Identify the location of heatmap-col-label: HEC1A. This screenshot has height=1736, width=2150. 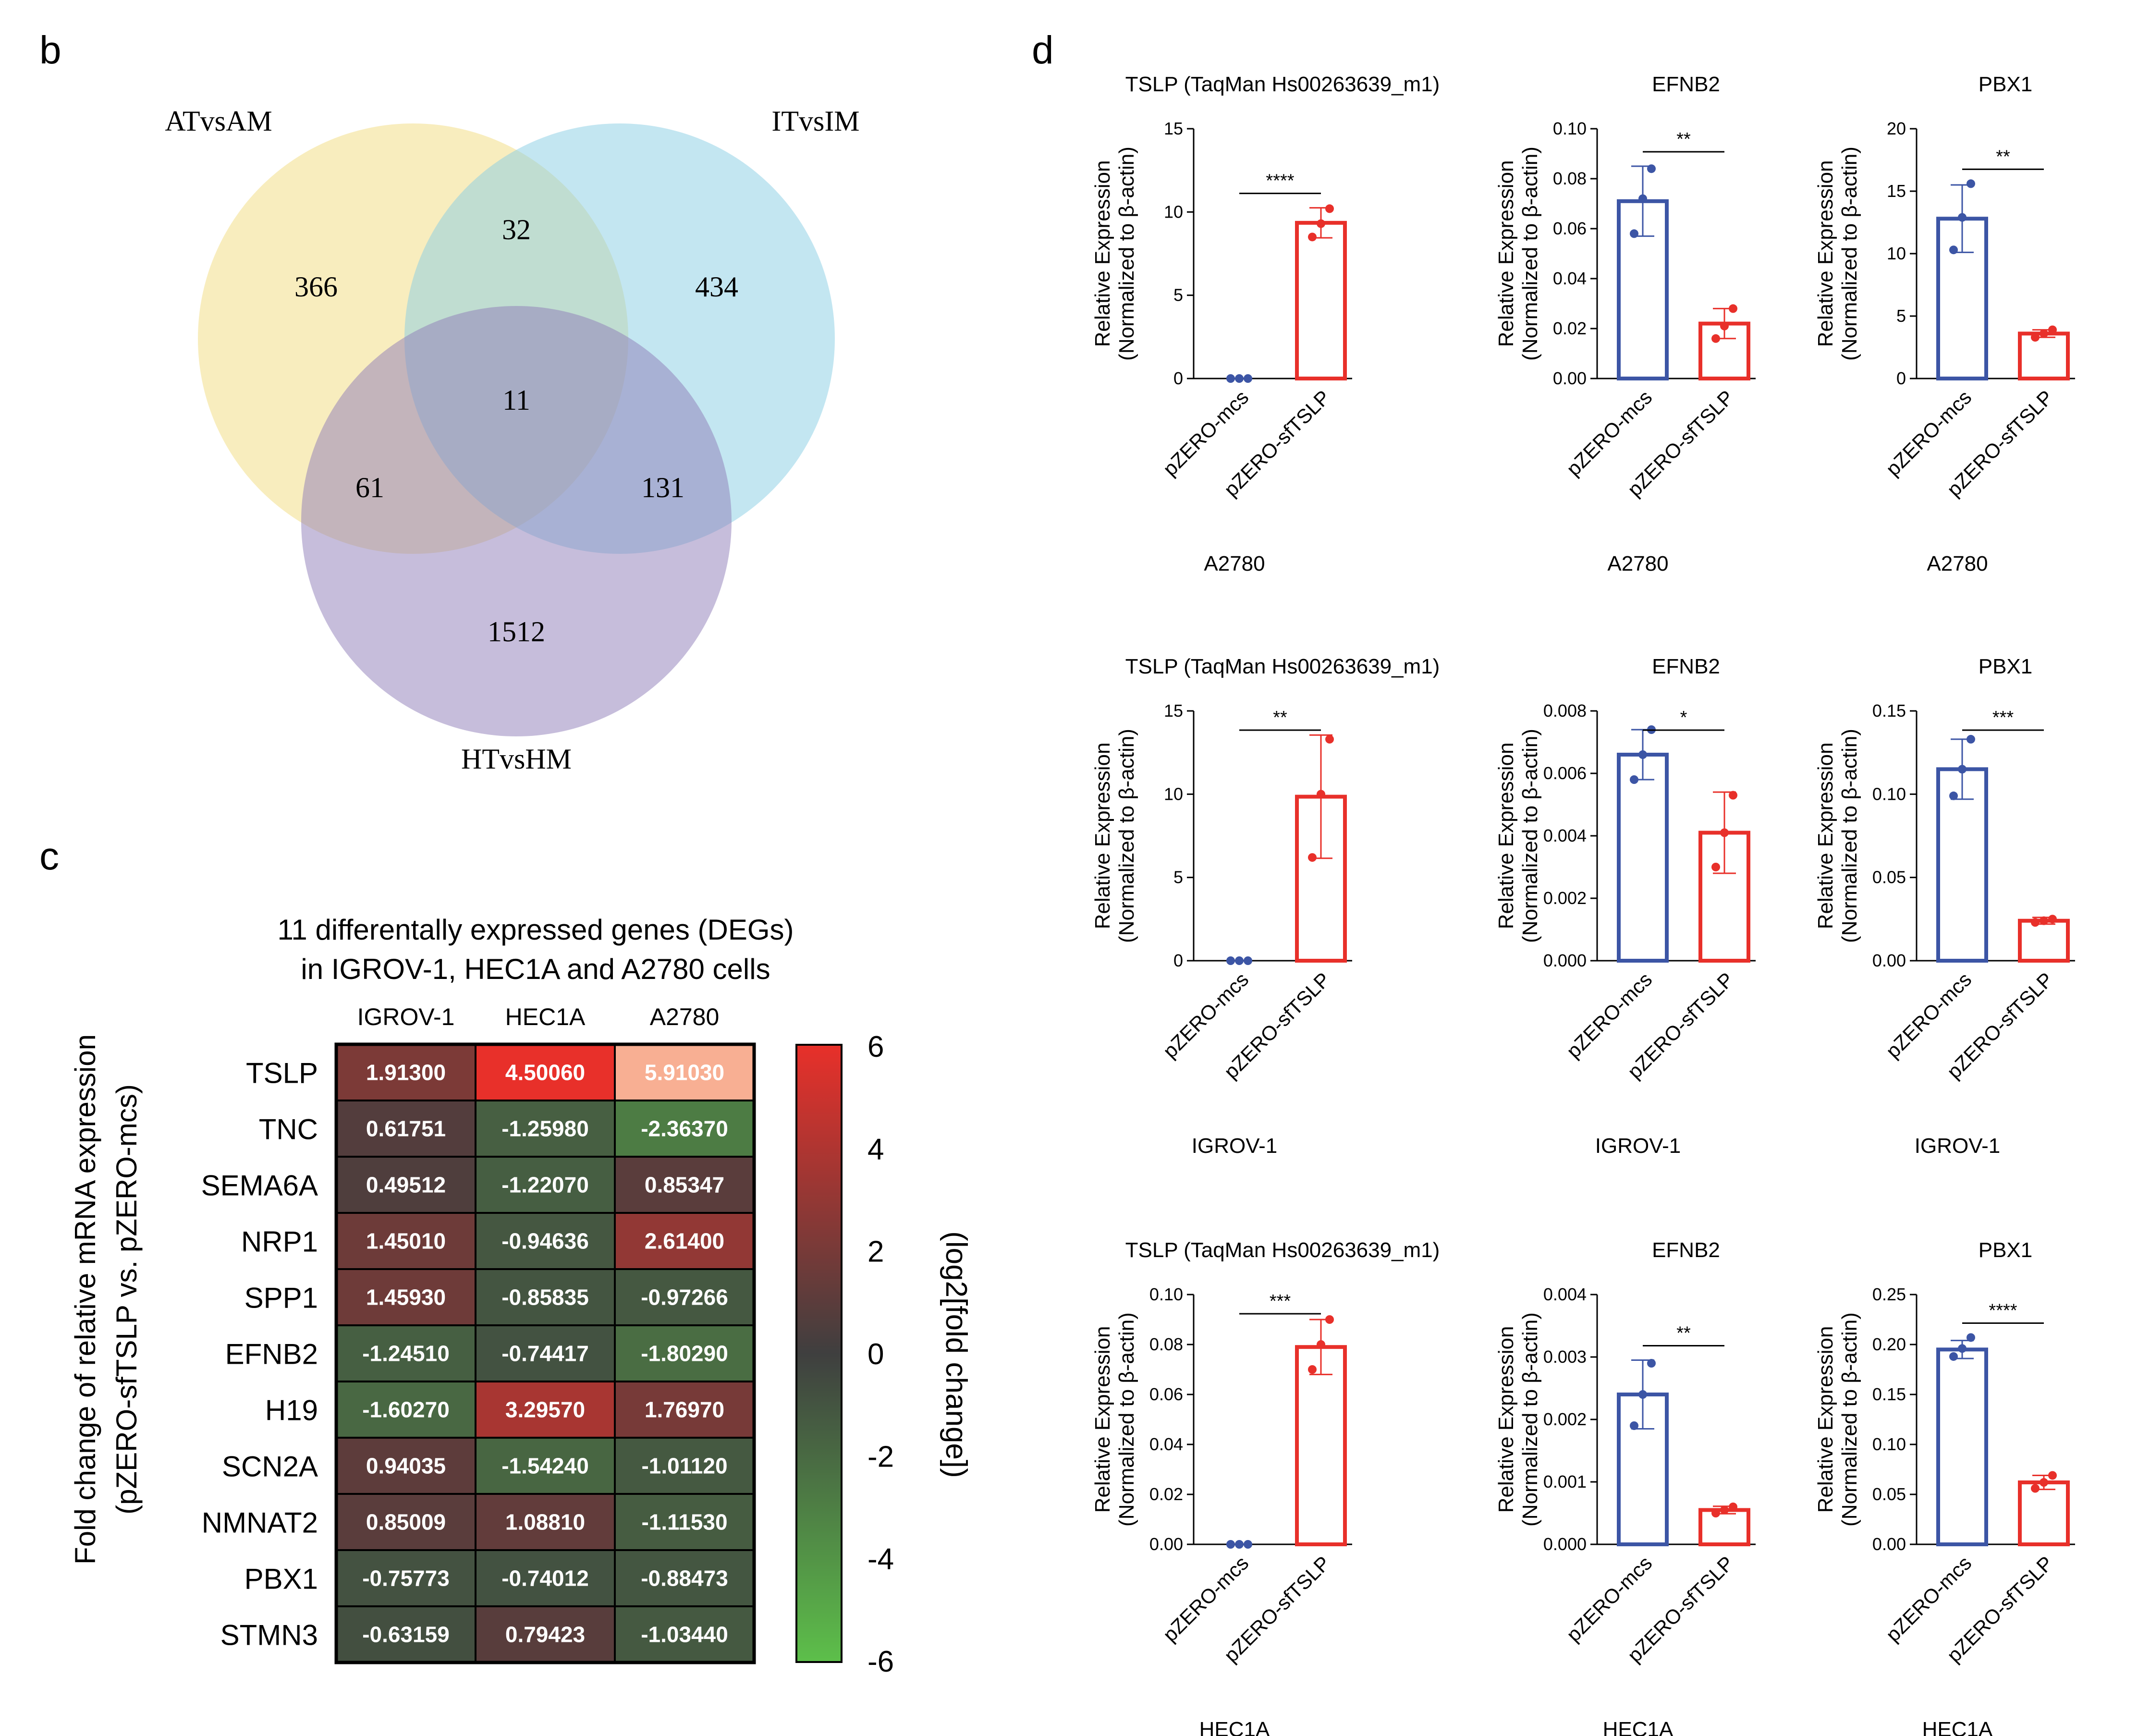
(545, 1016).